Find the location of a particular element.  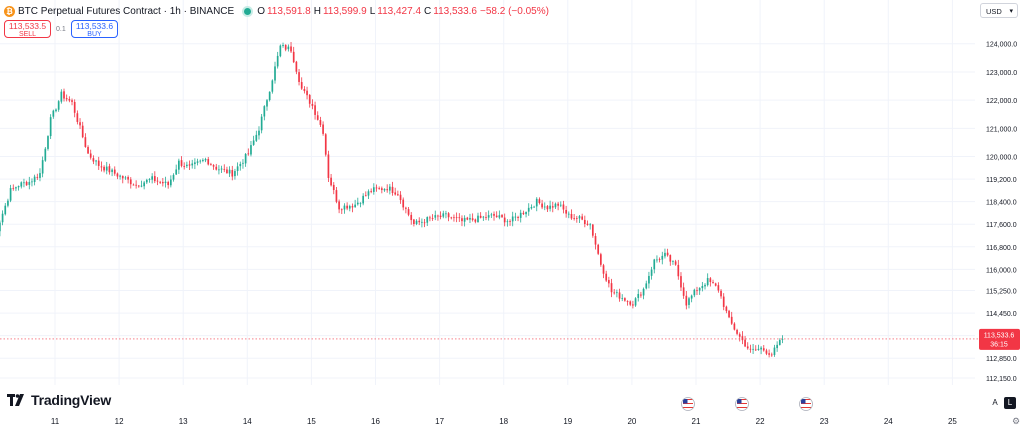

y-tick-label: 124,000.0 is located at coordinates (1001, 45).